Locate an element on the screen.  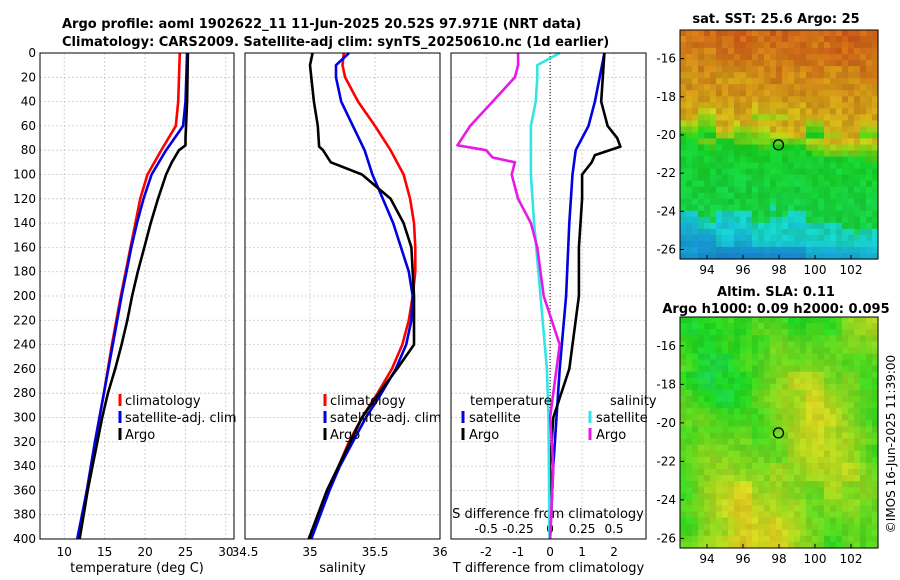
map-y-tick-label: -18 is located at coordinates (666, 384).